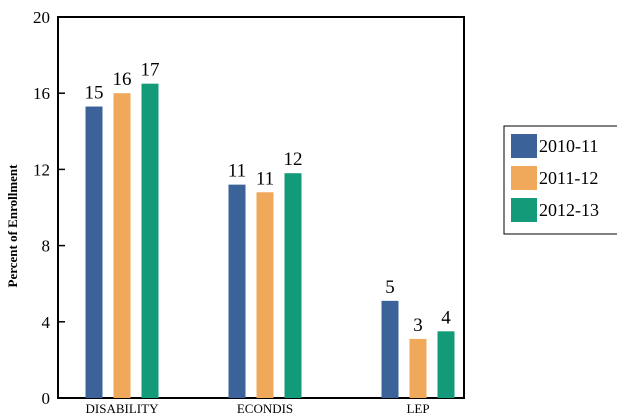  Describe the element at coordinates (49, 208) in the screenshot. I see `y-axis: 0 4 8 12 16 20` at that location.